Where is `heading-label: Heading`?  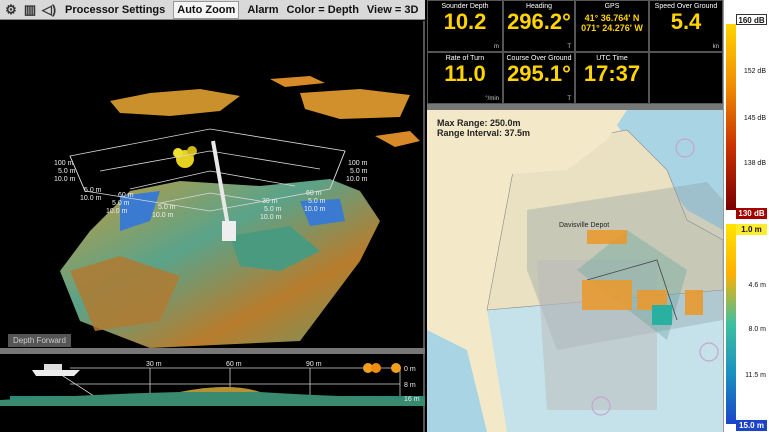
heading-label: Heading is located at coordinates (539, 6).